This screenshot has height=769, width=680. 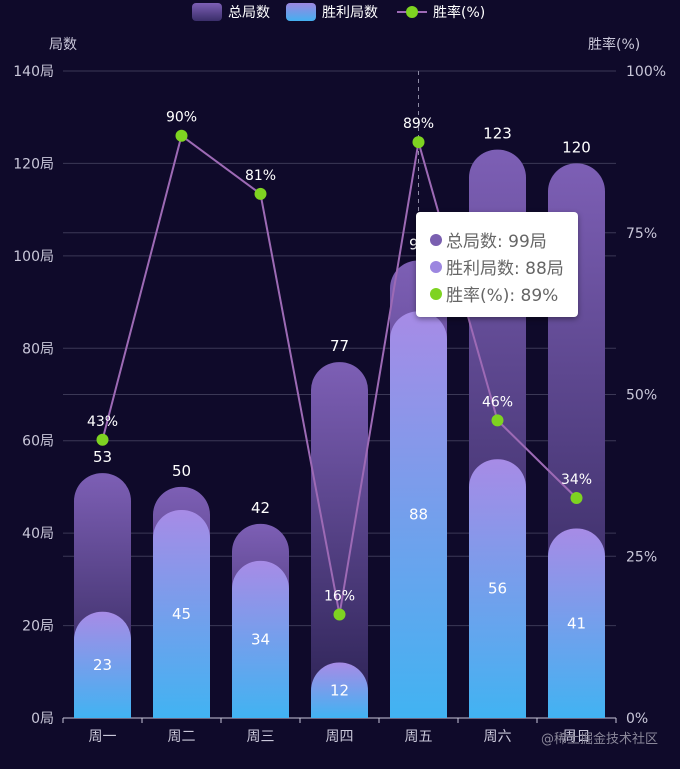 What do you see at coordinates (38, 534) in the screenshot?
I see `left-tick-label: 40局` at bounding box center [38, 534].